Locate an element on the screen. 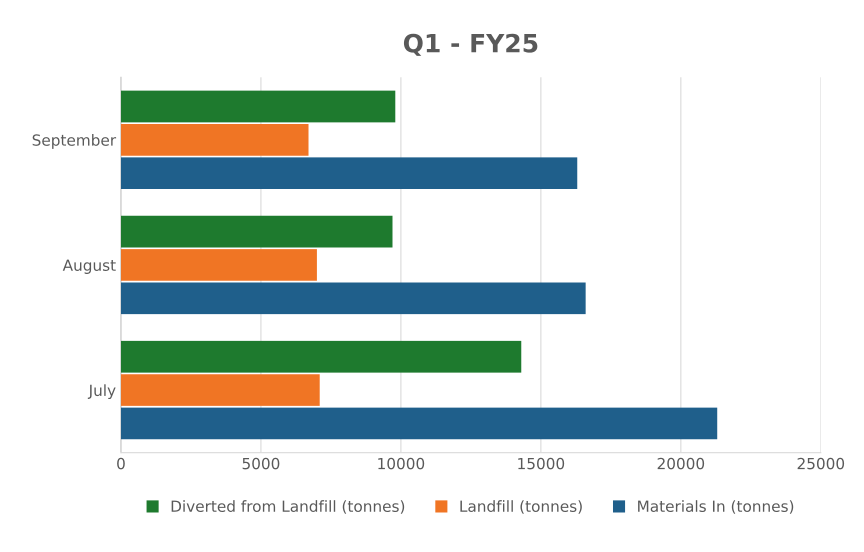 The height and width of the screenshot is (552, 864). y-tick-label: September is located at coordinates (74, 141).